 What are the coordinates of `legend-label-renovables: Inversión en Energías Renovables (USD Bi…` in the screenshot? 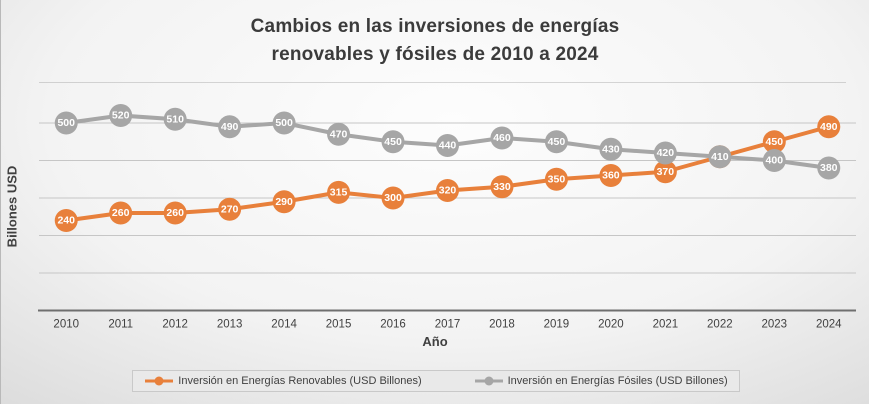 It's located at (300, 381).